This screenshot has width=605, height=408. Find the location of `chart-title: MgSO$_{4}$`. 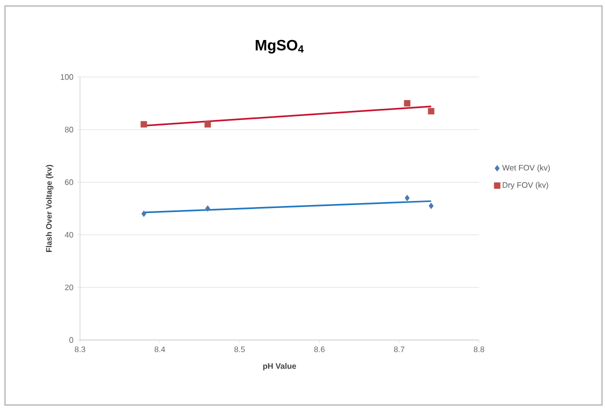

chart-title: MgSO$_{4}$ is located at coordinates (280, 47).